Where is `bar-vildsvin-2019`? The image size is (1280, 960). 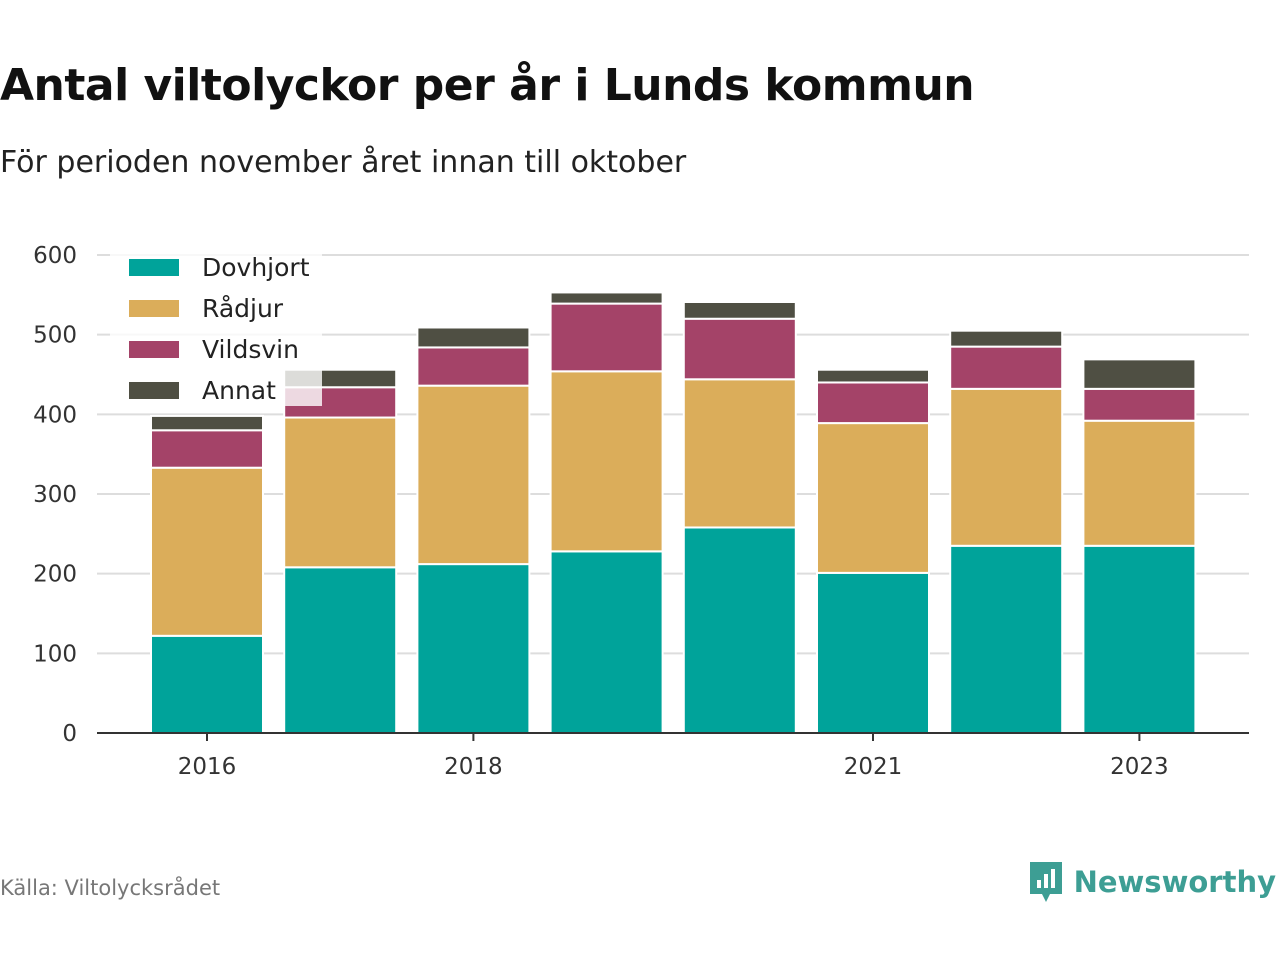 bar-vildsvin-2019 is located at coordinates (606, 337).